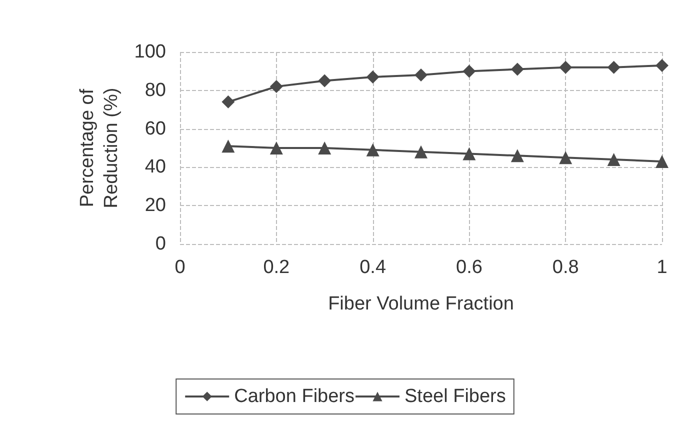 The image size is (690, 432). What do you see at coordinates (421, 304) in the screenshot?
I see `x-axis-title: Fiber Volume Fraction` at bounding box center [421, 304].